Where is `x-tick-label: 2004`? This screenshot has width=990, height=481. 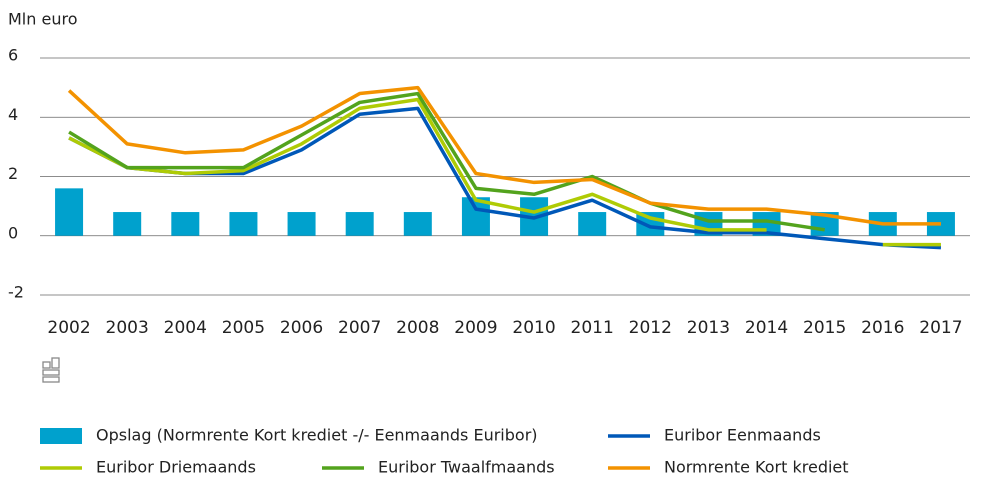 x-tick-label: 2004 is located at coordinates (185, 328).